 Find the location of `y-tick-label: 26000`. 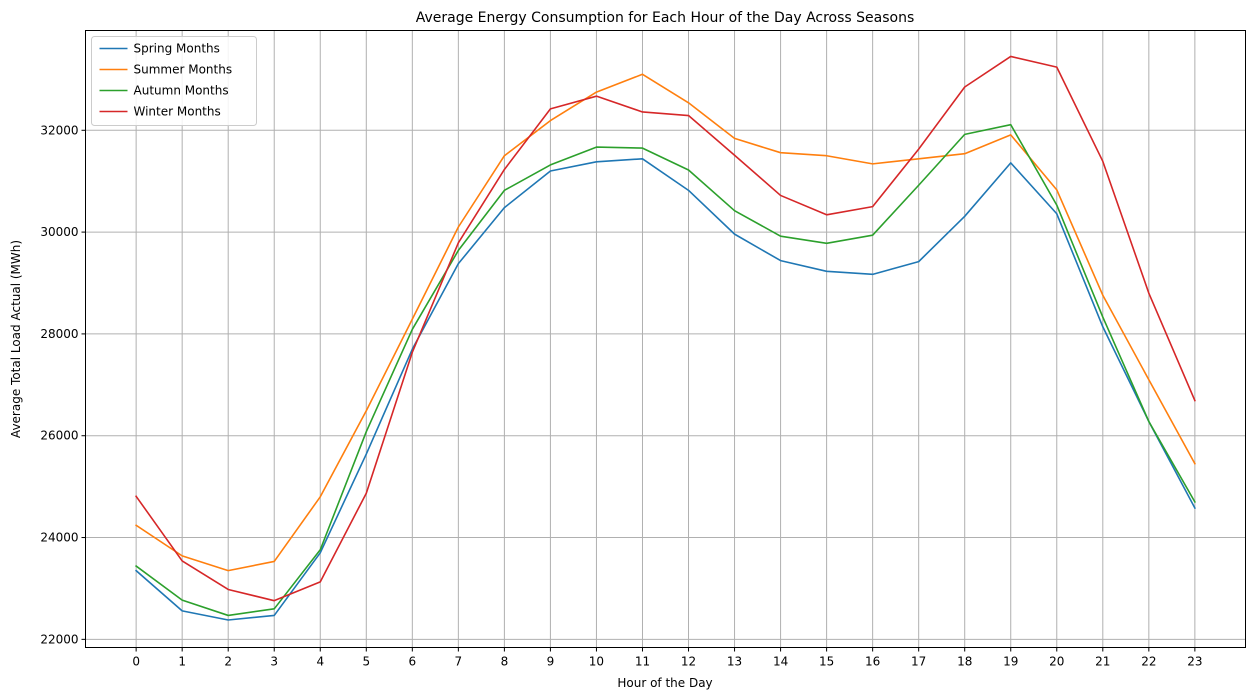

y-tick-label: 26000 is located at coordinates (59, 436).